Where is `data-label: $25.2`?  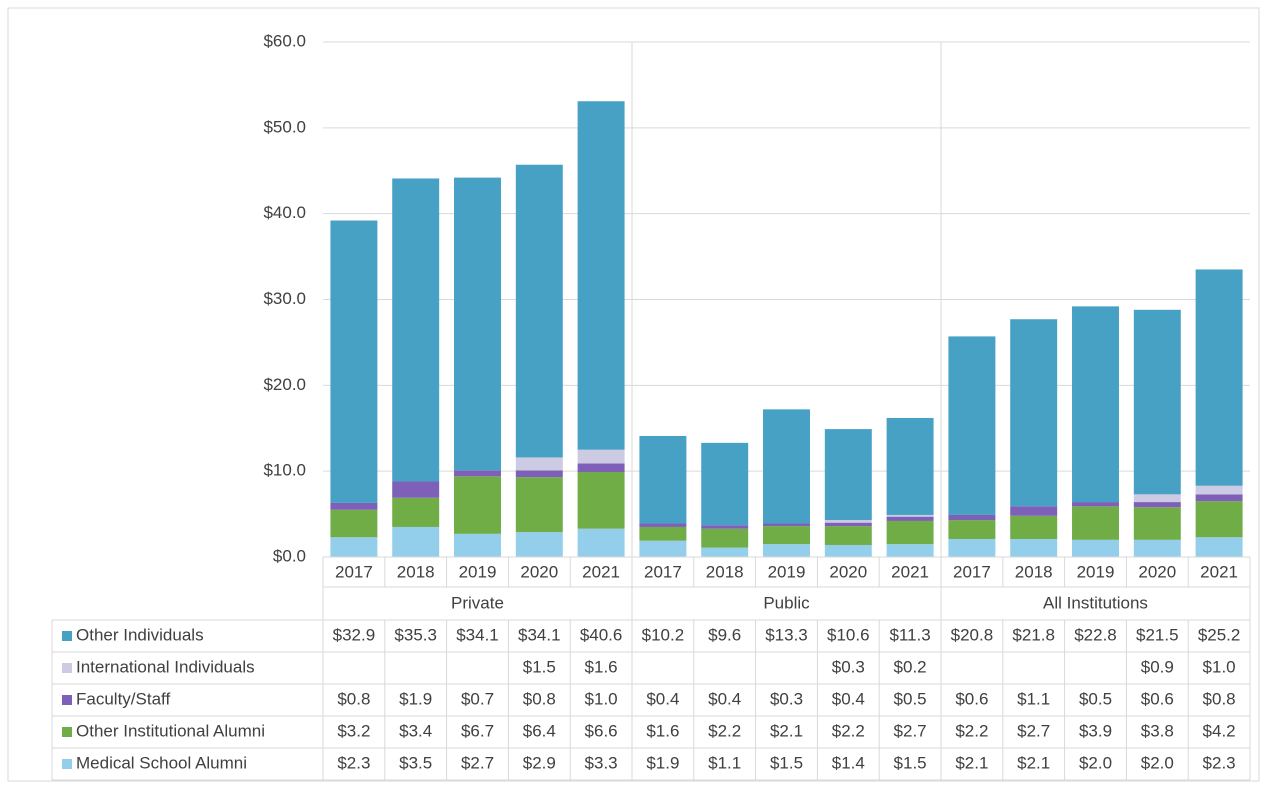
data-label: $25.2 is located at coordinates (1219, 634).